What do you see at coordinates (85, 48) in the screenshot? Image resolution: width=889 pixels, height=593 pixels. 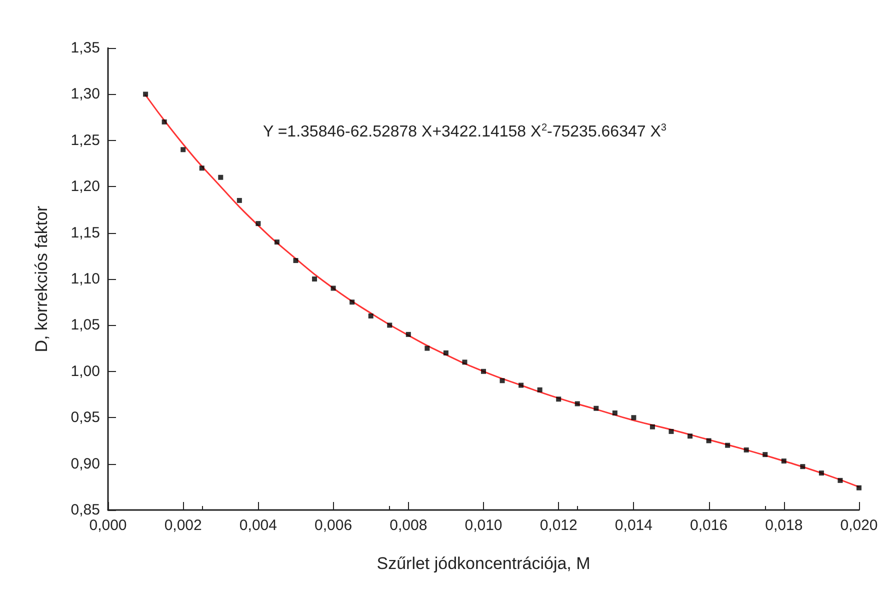 I see `y-tick-label: 1,35` at bounding box center [85, 48].